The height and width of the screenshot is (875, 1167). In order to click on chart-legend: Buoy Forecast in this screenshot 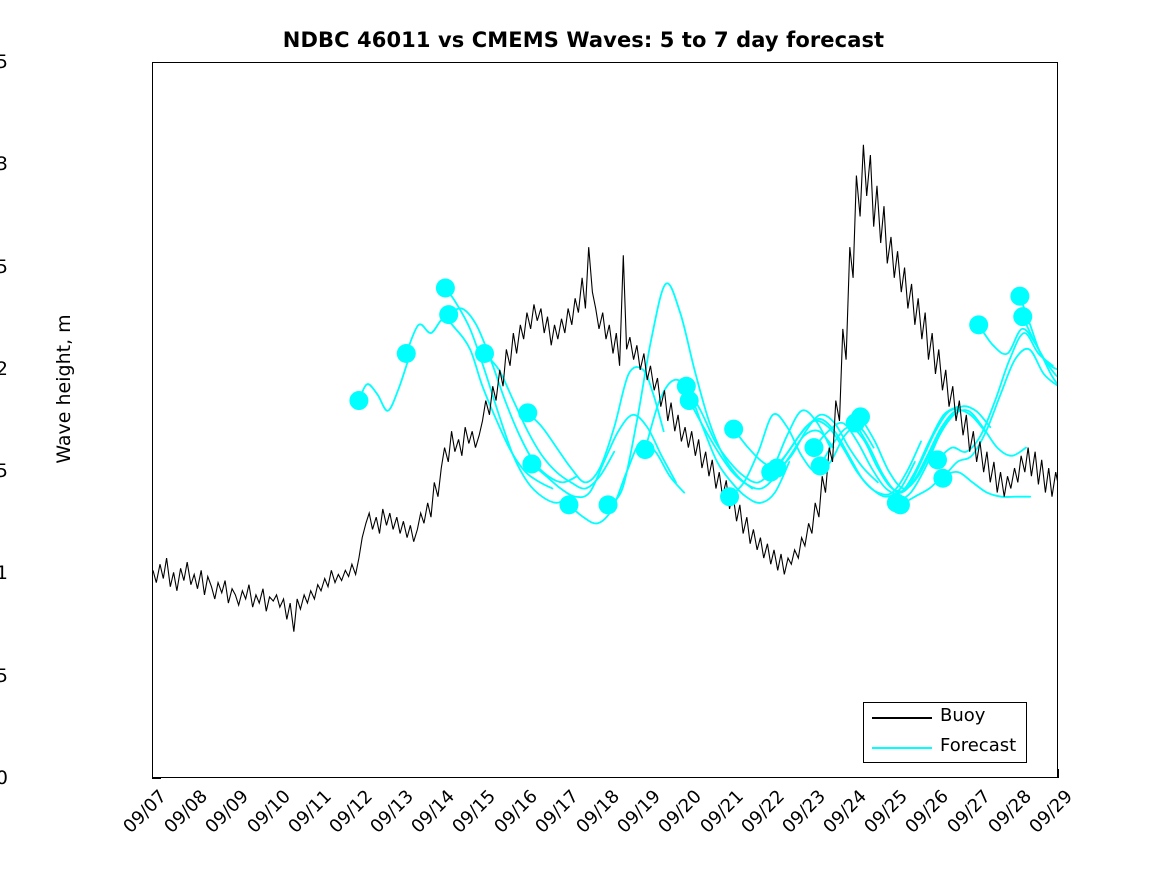, I will do `click(945, 732)`.